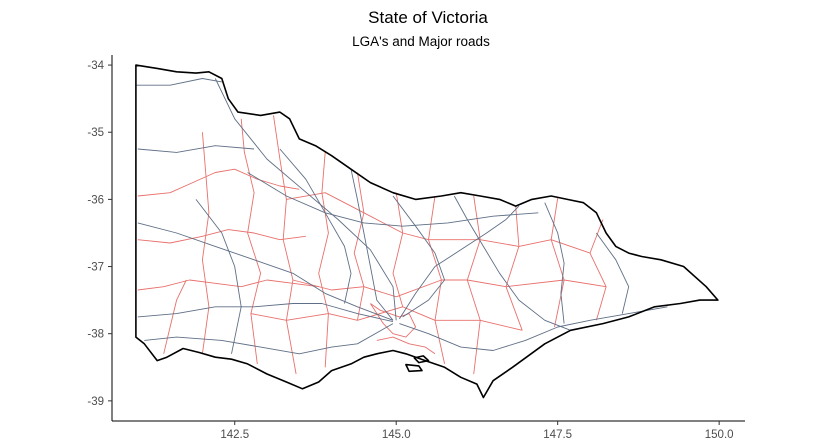 Image resolution: width=835 pixels, height=446 pixels. I want to click on x-tick-label: 150.0, so click(719, 435).